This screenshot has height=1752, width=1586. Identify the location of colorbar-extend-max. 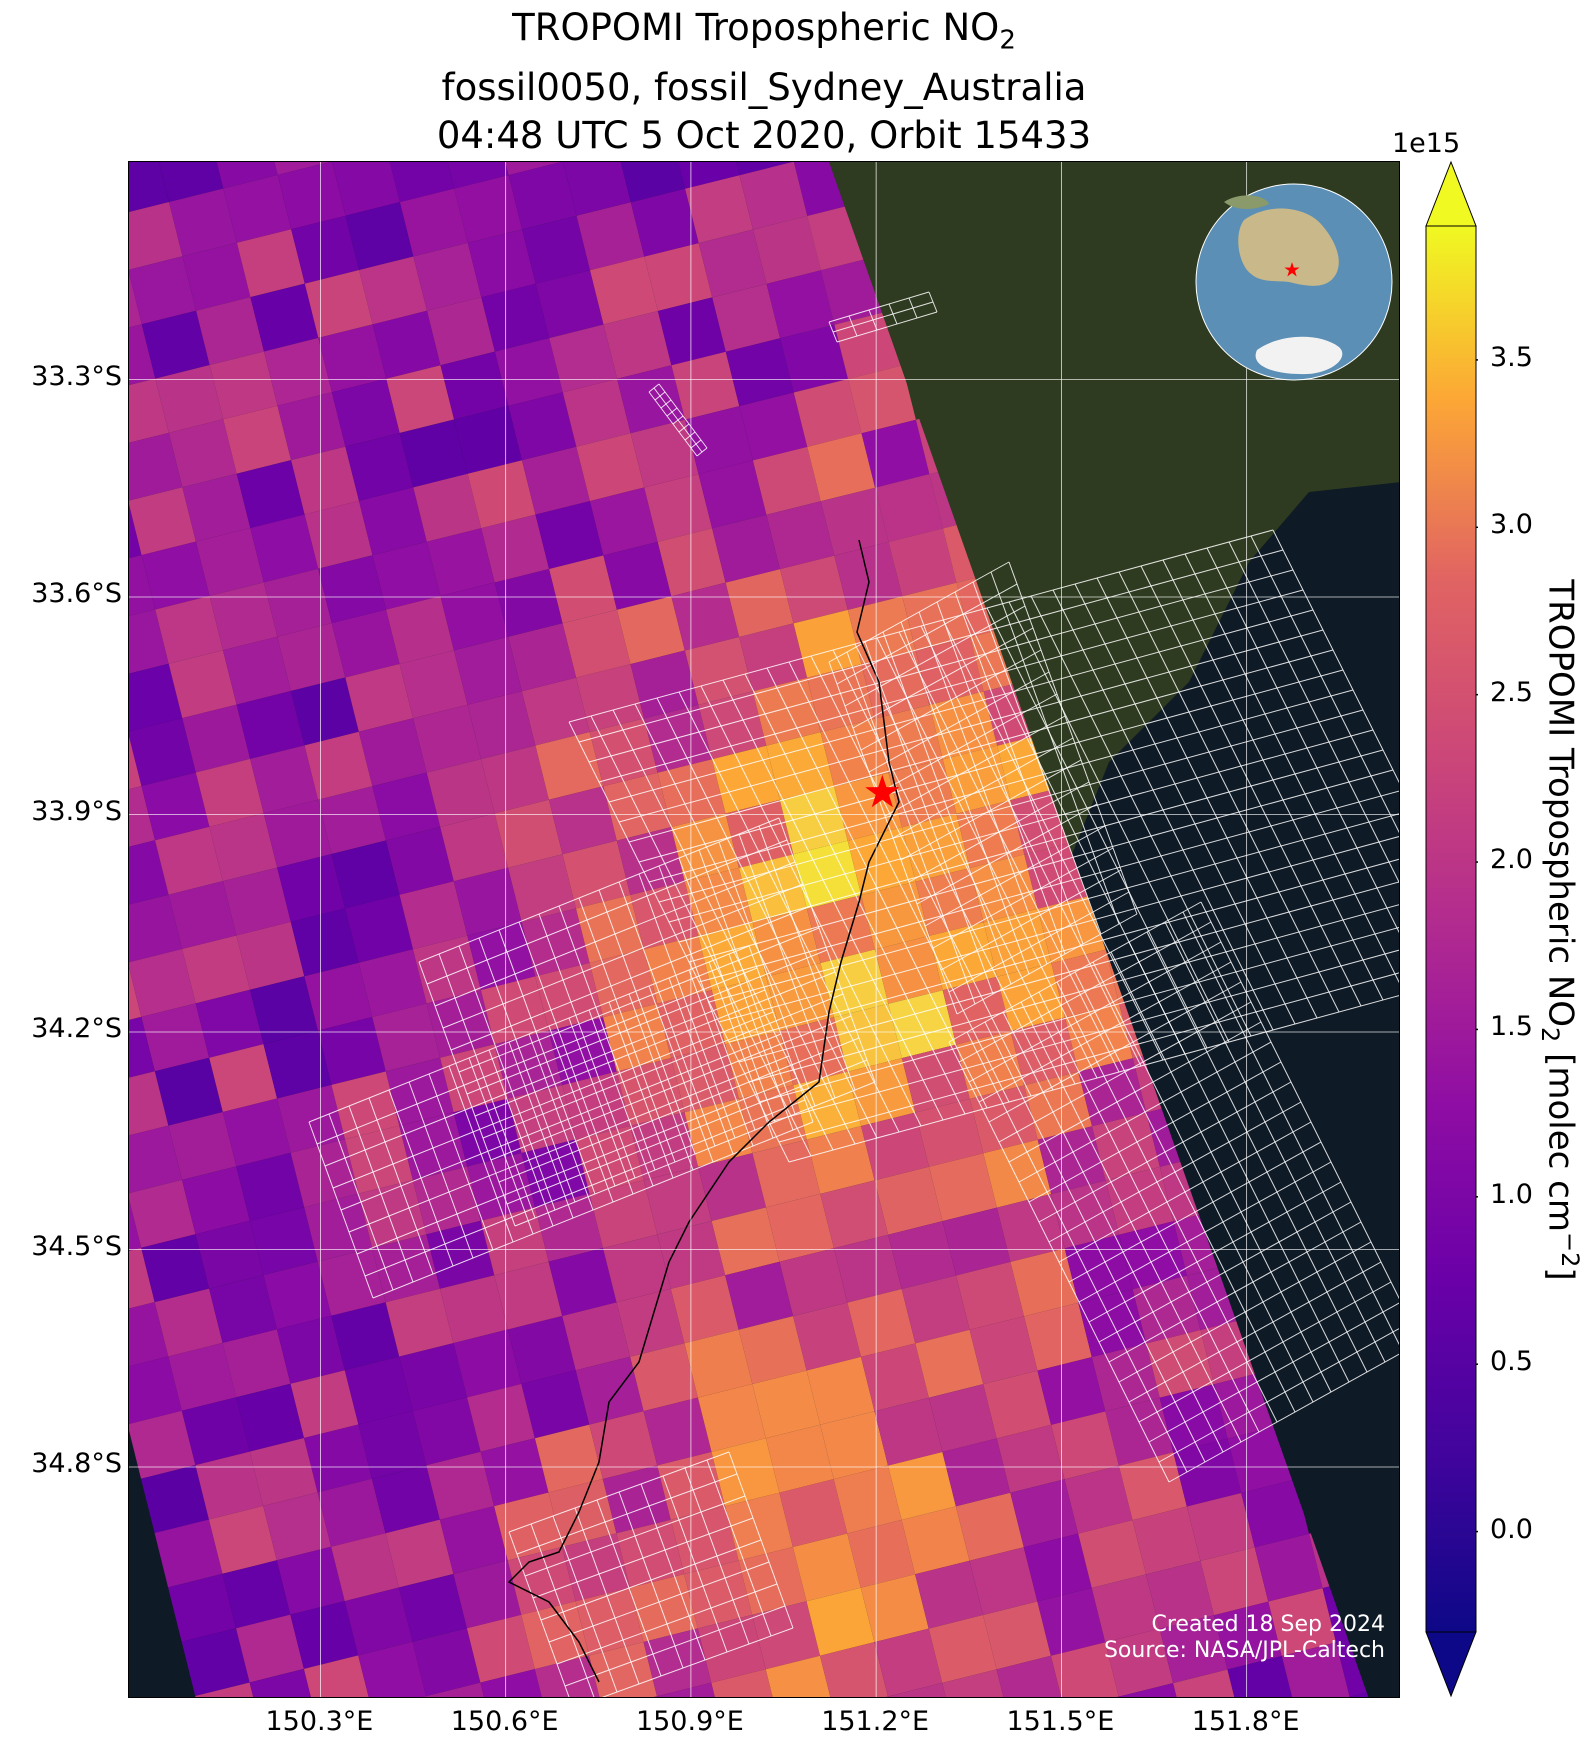
(1451, 193).